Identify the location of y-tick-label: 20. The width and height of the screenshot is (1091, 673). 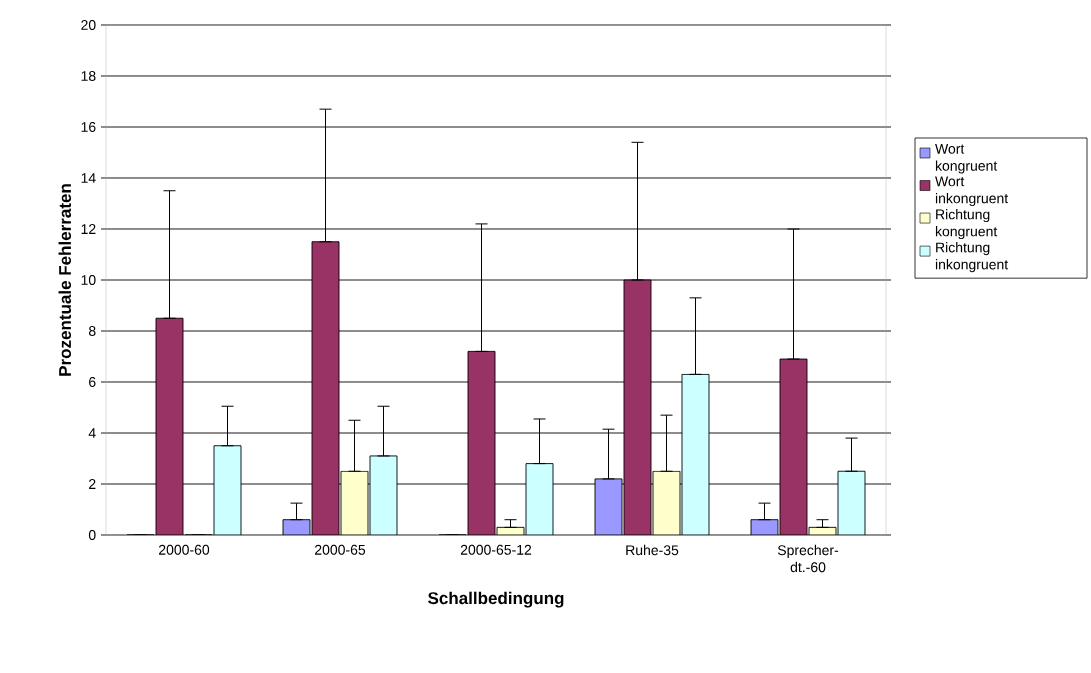
(88, 25).